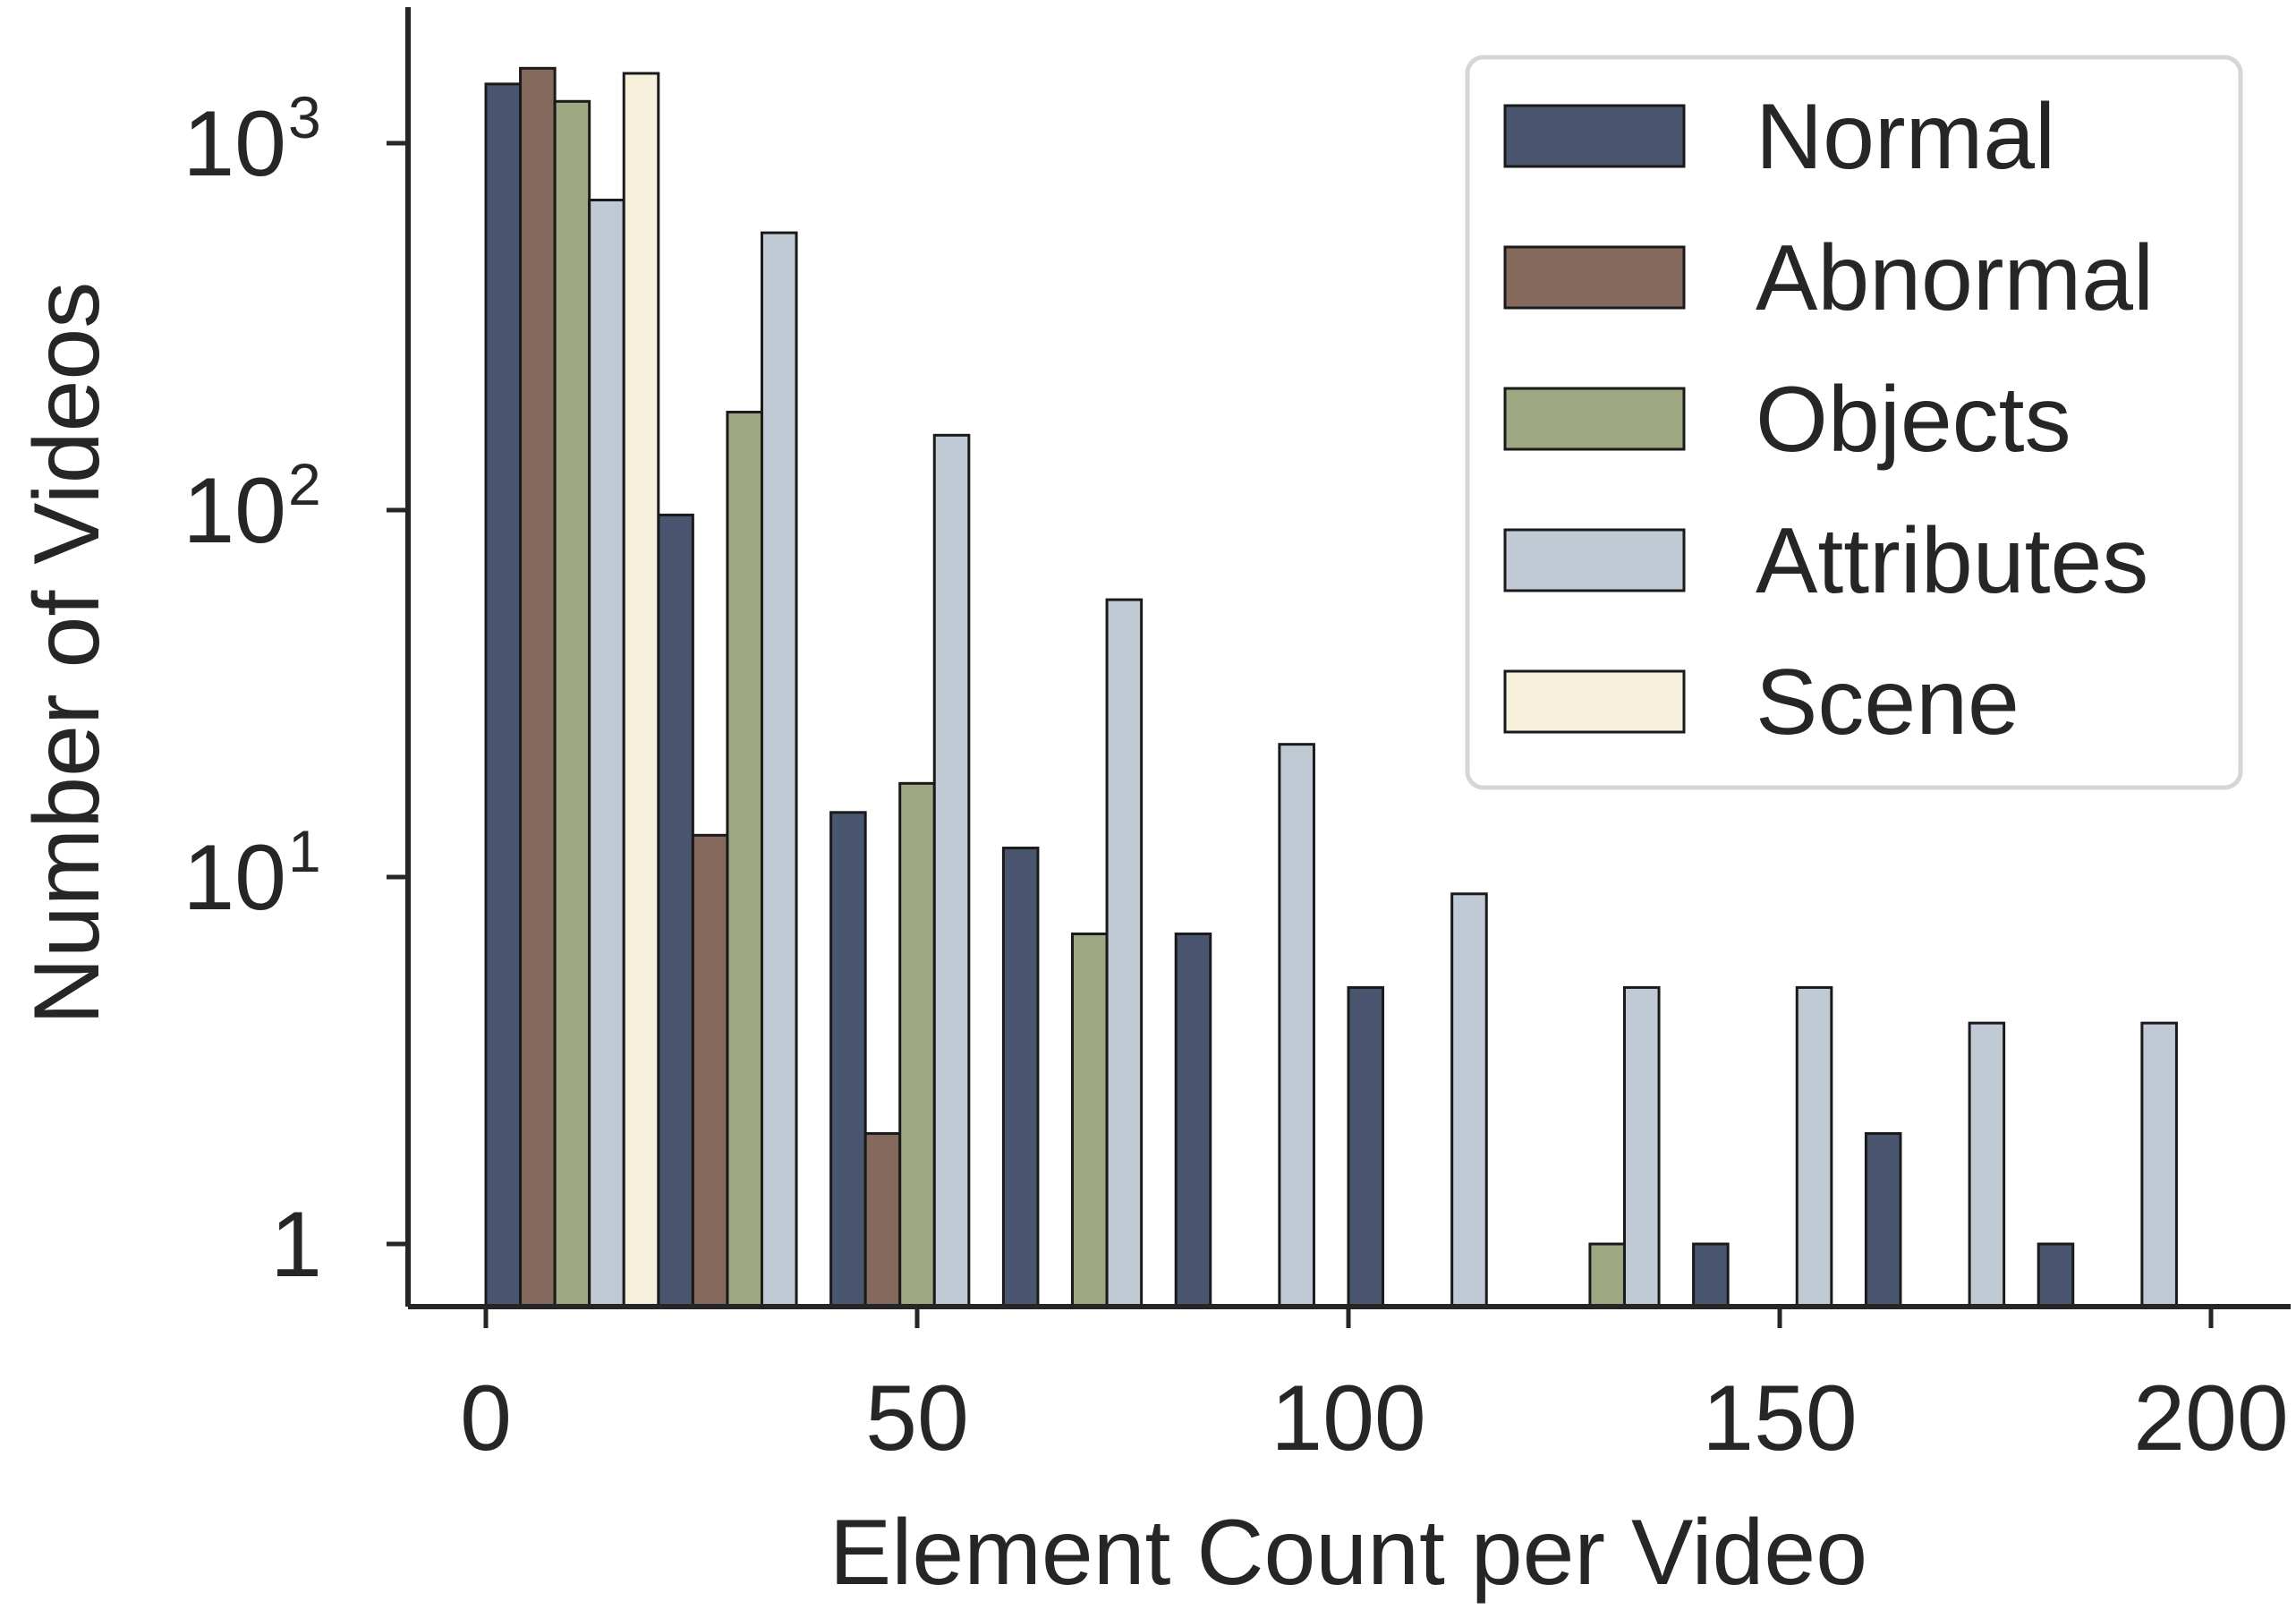 The image size is (2296, 1610). I want to click on x-tick-label: 100, so click(1348, 1418).